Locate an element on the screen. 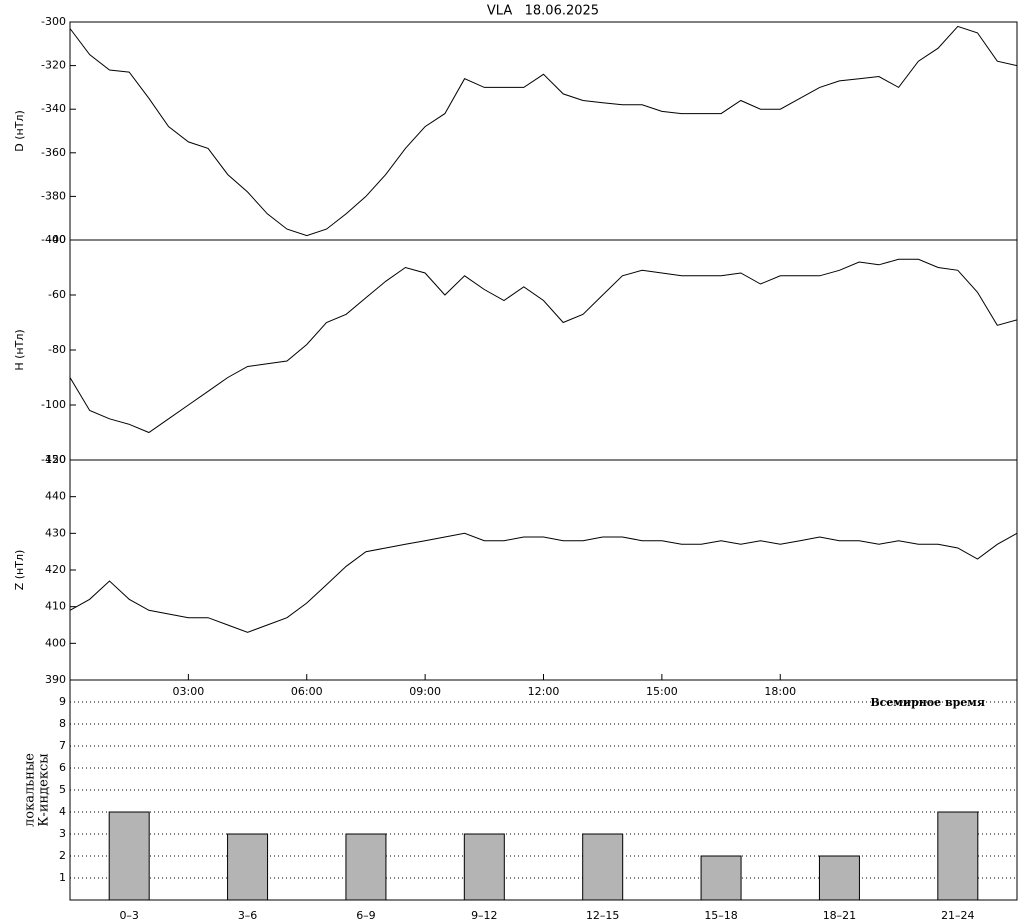  y-tick-label: 7 is located at coordinates (62, 745).